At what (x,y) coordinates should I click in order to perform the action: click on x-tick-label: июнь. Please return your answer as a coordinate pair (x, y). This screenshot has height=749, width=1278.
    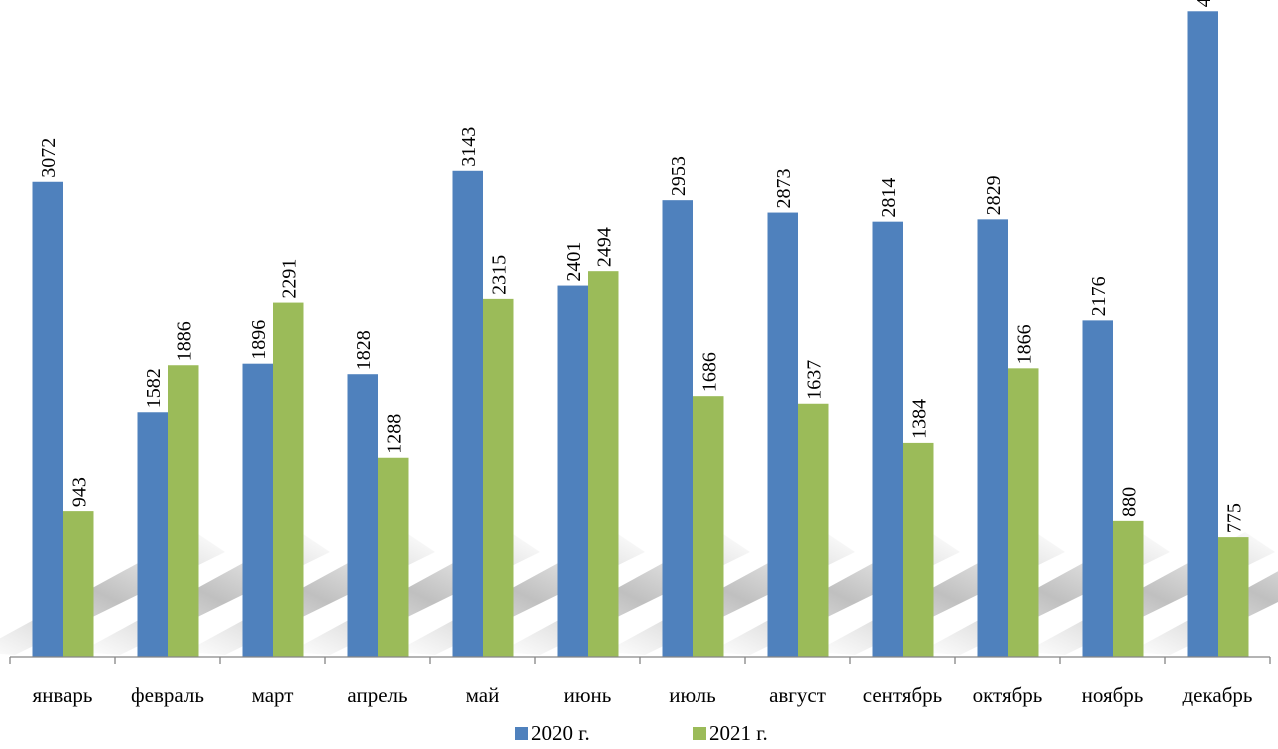
    Looking at the image, I should click on (588, 695).